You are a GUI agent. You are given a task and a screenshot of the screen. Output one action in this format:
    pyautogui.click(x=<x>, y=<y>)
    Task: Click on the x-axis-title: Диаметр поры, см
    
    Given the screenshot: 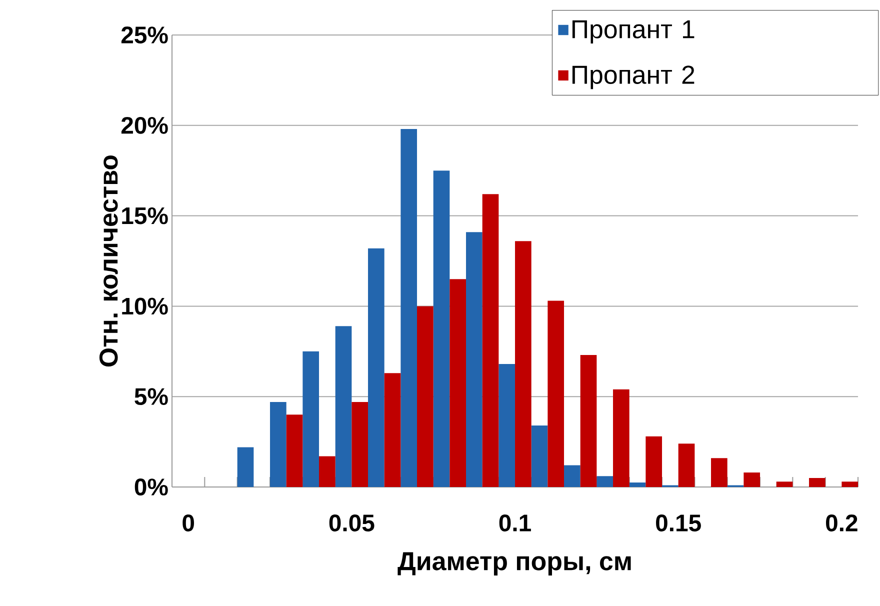 What is the action you would take?
    pyautogui.click(x=514, y=564)
    